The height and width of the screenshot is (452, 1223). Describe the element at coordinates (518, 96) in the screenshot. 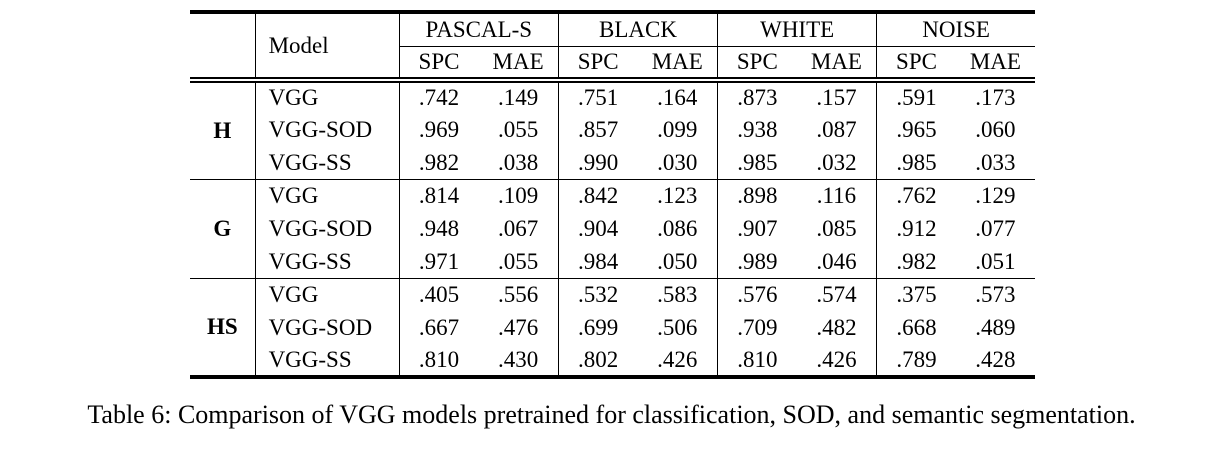

I see `value-cell: .149` at that location.